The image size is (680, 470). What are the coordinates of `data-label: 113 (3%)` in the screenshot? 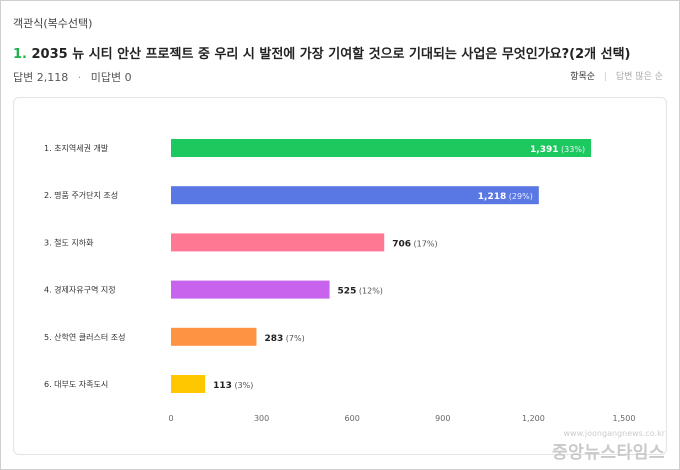 It's located at (233, 386).